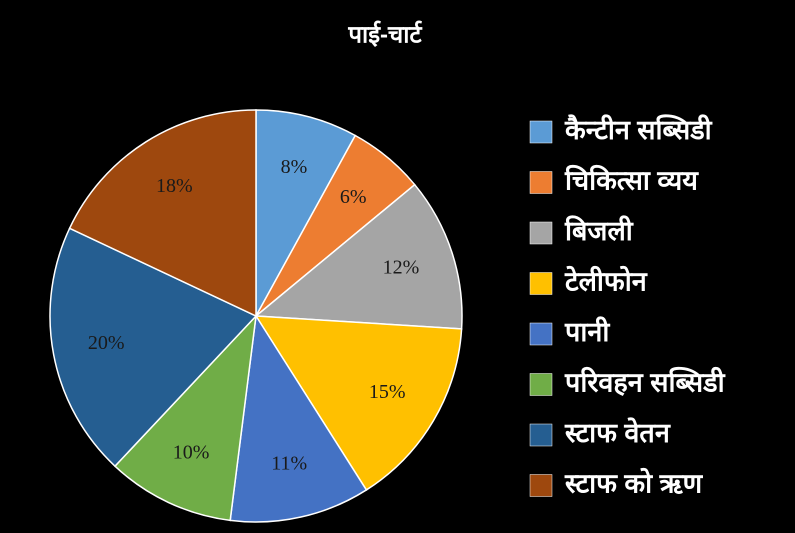  What do you see at coordinates (599, 230) in the screenshot?
I see `legend-label: बिजली` at bounding box center [599, 230].